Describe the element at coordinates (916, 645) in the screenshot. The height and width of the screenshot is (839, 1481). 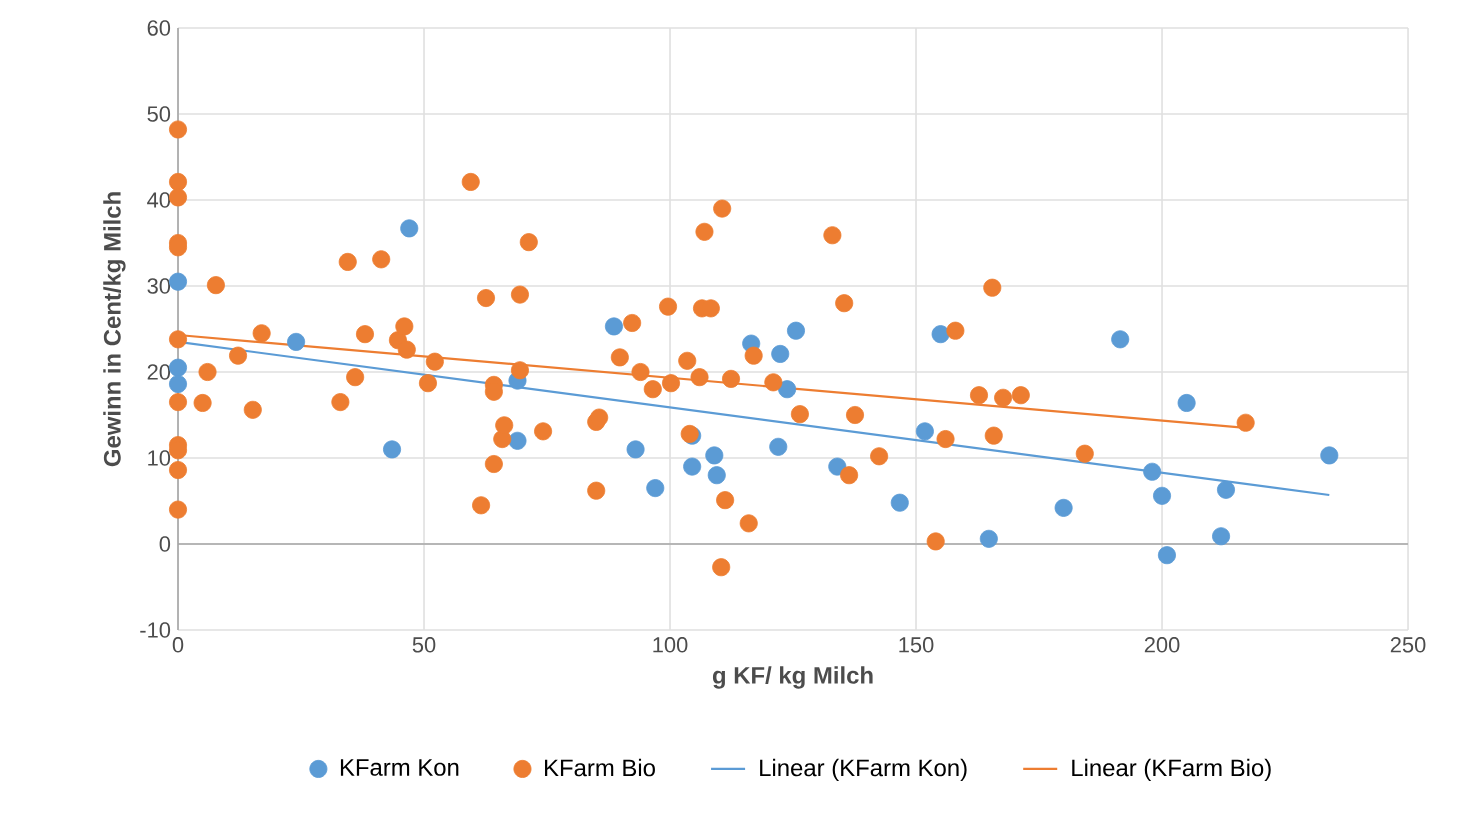
I see `x-tick-label: 150` at that location.